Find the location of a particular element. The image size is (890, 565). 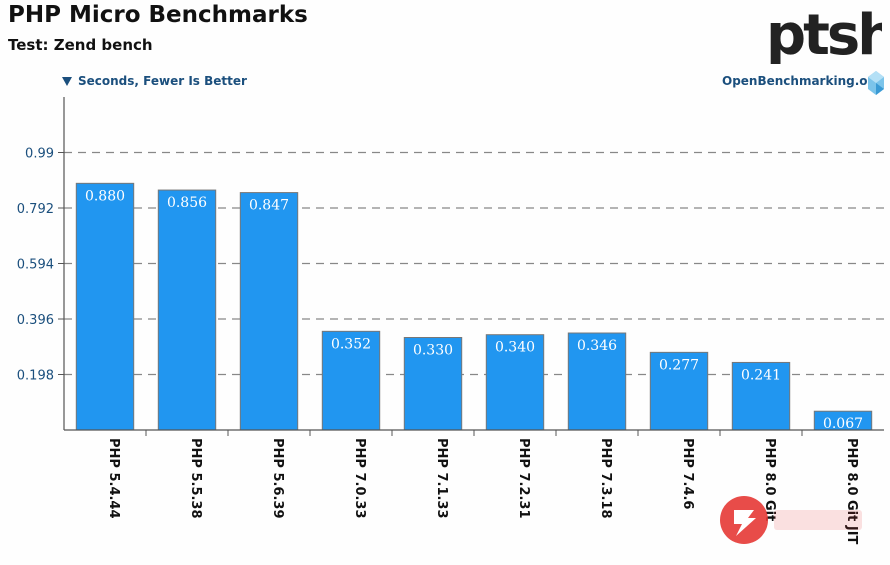

category-label: PHP 5.4.44 is located at coordinates (113, 478).